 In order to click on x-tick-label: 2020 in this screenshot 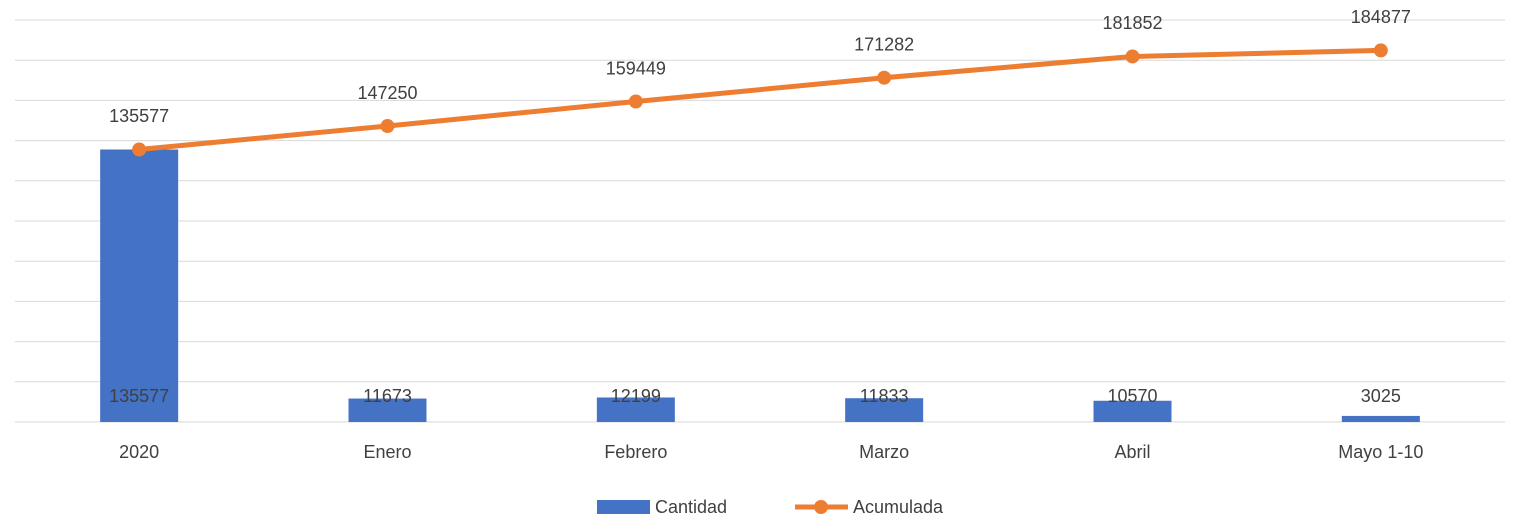, I will do `click(139, 452)`.